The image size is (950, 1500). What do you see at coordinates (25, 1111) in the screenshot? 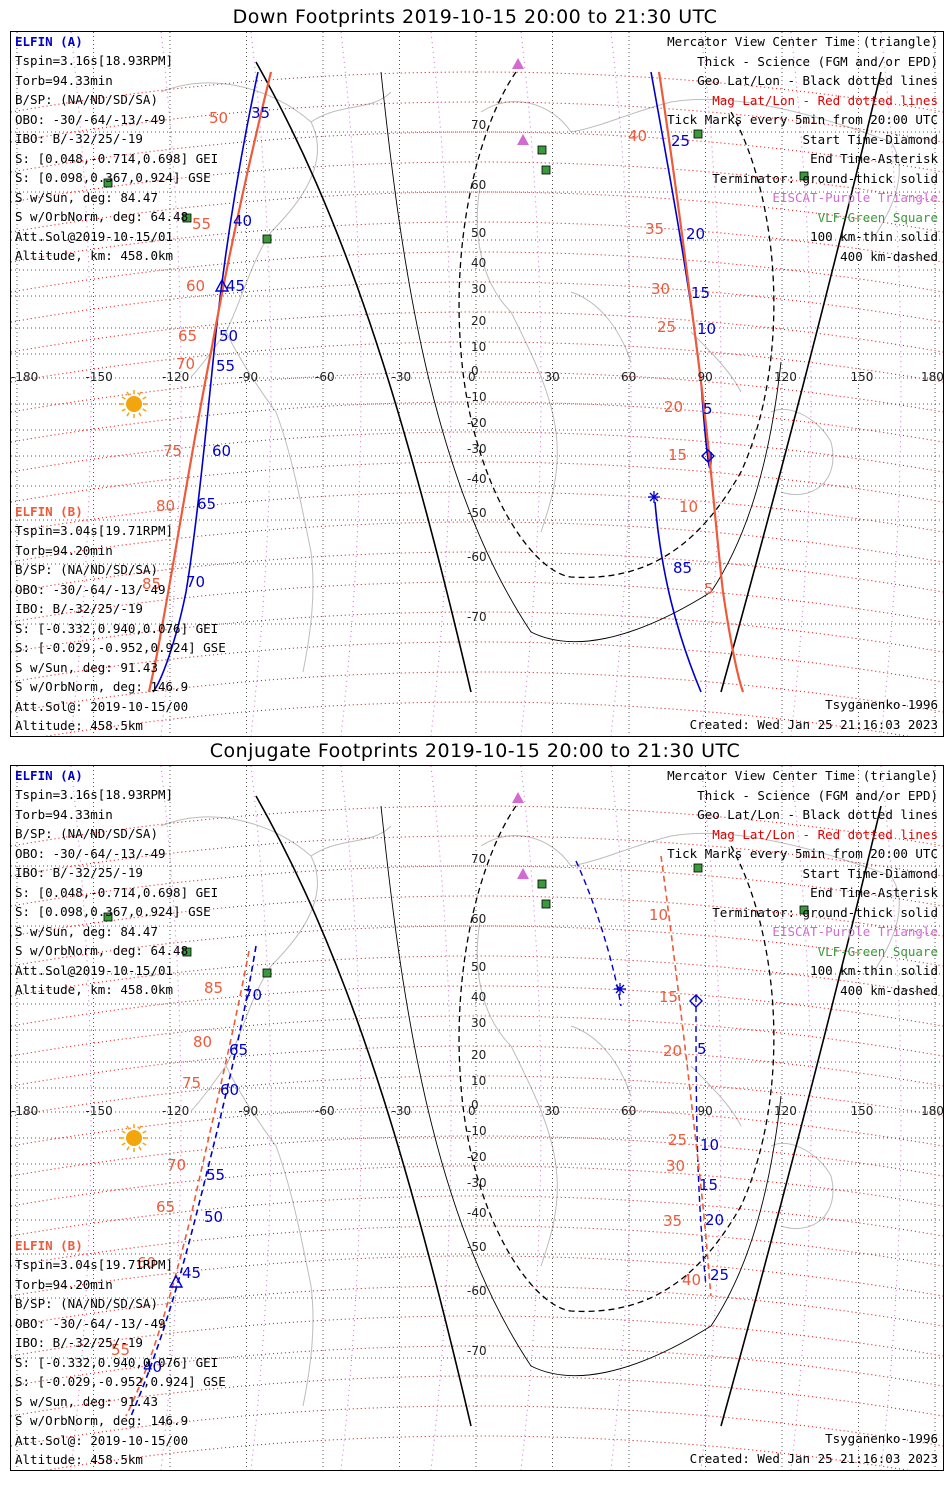
I see `lon-tick-label: -180` at bounding box center [25, 1111].